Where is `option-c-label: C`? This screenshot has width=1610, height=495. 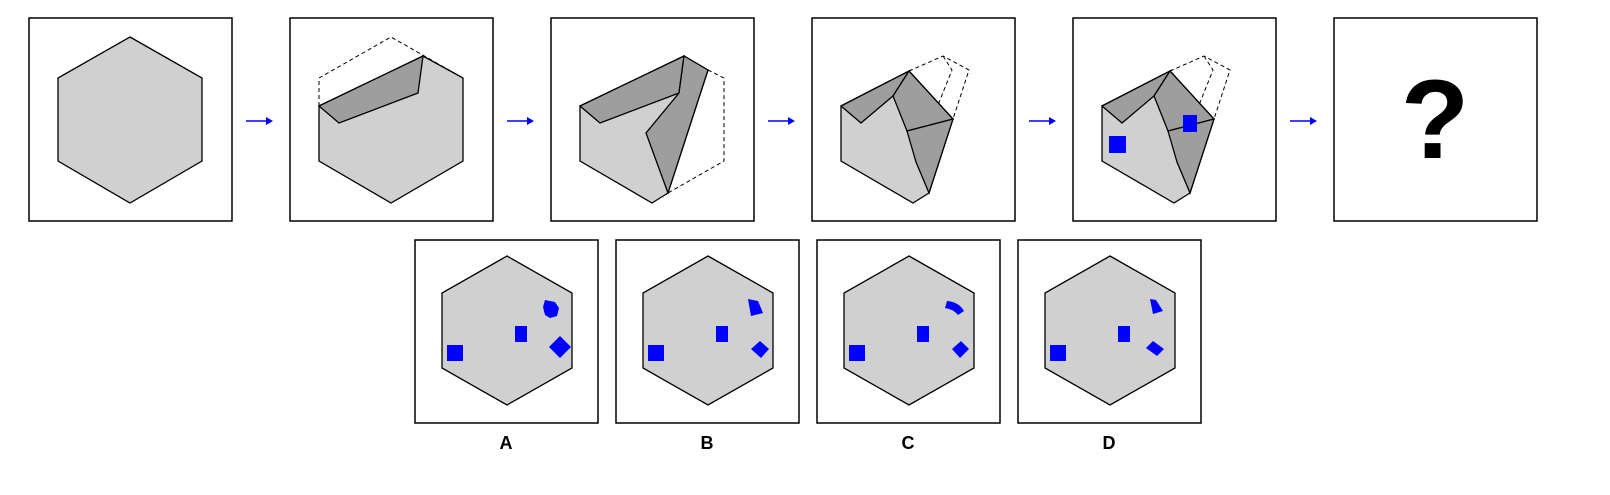
option-c-label: C is located at coordinates (908, 443).